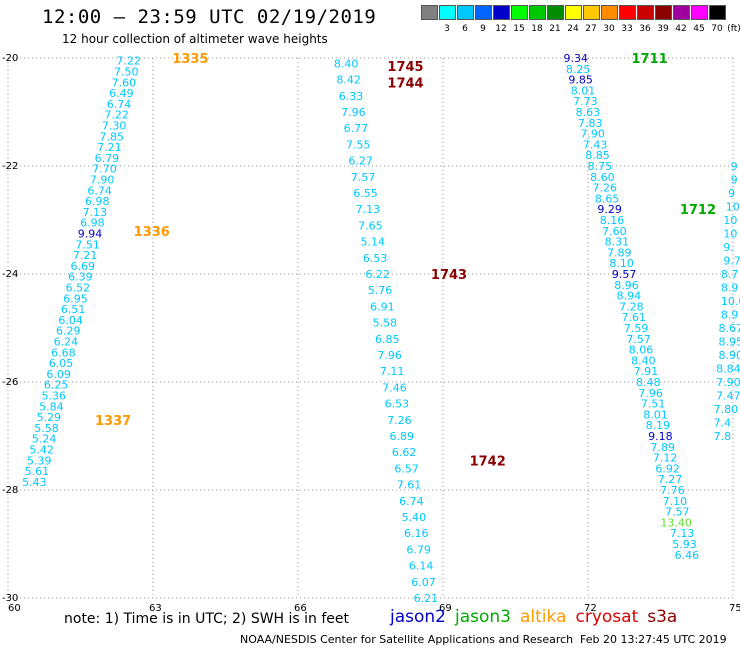 This screenshot has width=740, height=650. I want to click on swh-value: 6.51, so click(73, 309).